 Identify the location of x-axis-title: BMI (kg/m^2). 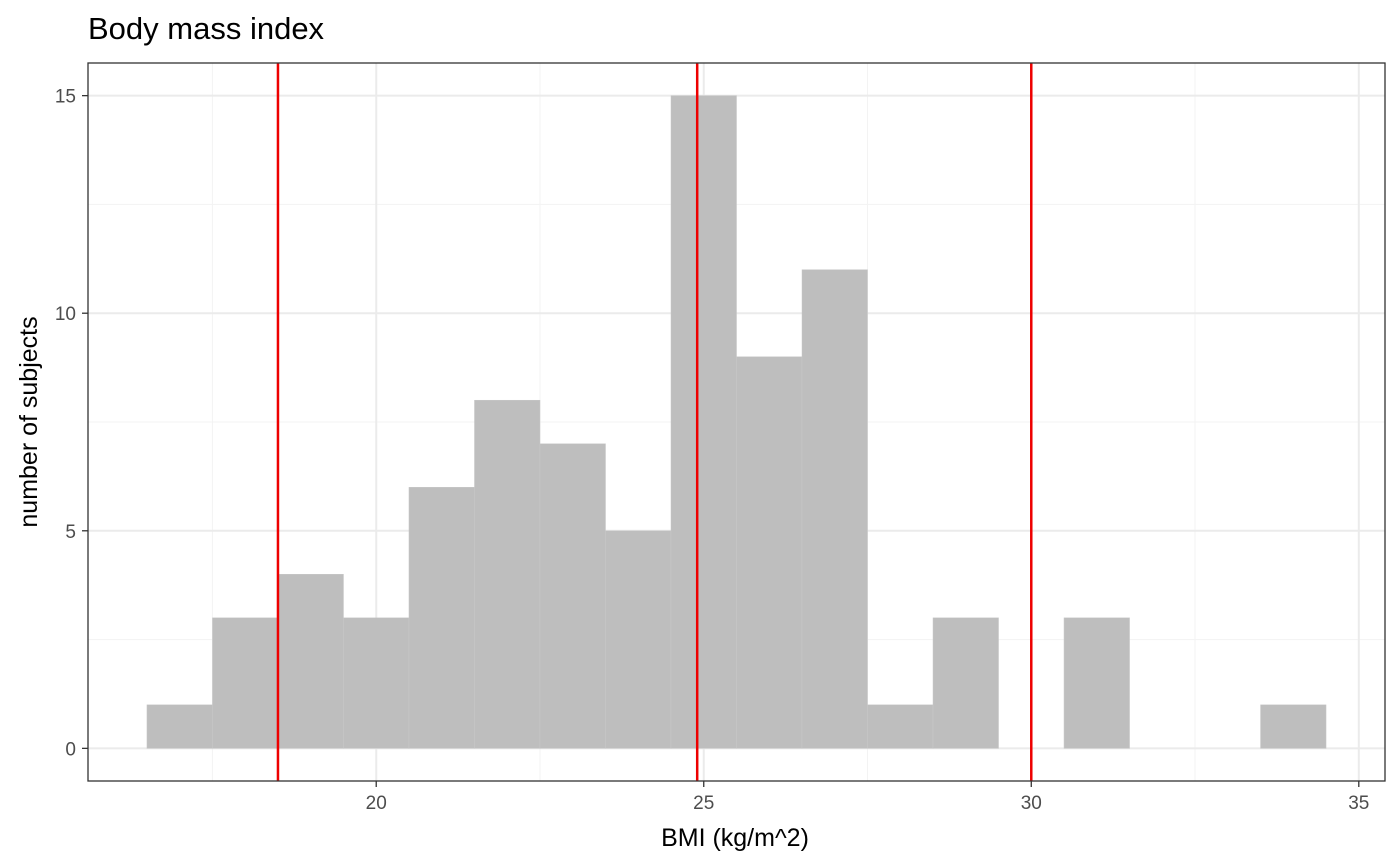
(735, 838).